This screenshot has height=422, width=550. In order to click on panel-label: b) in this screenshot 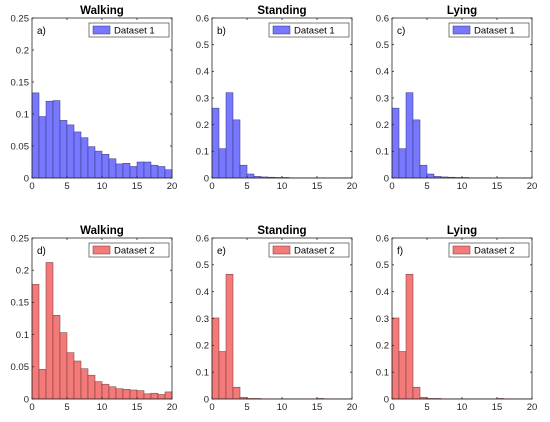, I will do `click(221, 31)`.